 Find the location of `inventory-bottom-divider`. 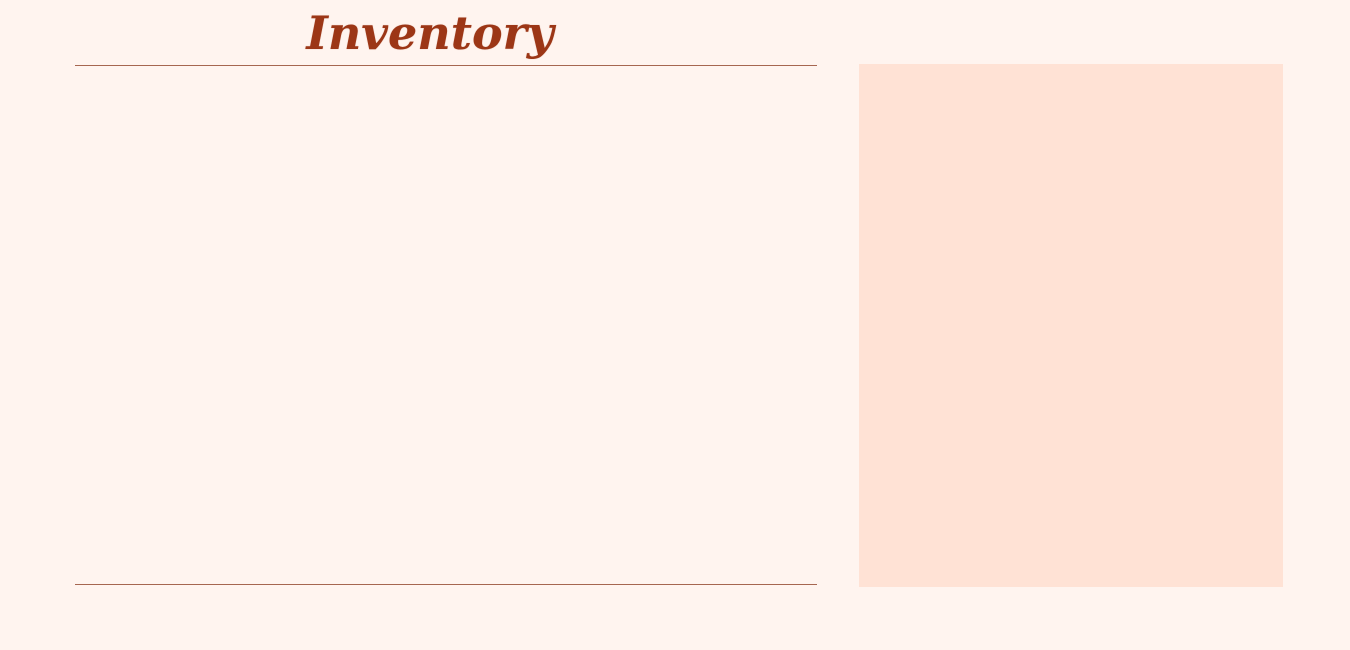

inventory-bottom-divider is located at coordinates (446, 584).